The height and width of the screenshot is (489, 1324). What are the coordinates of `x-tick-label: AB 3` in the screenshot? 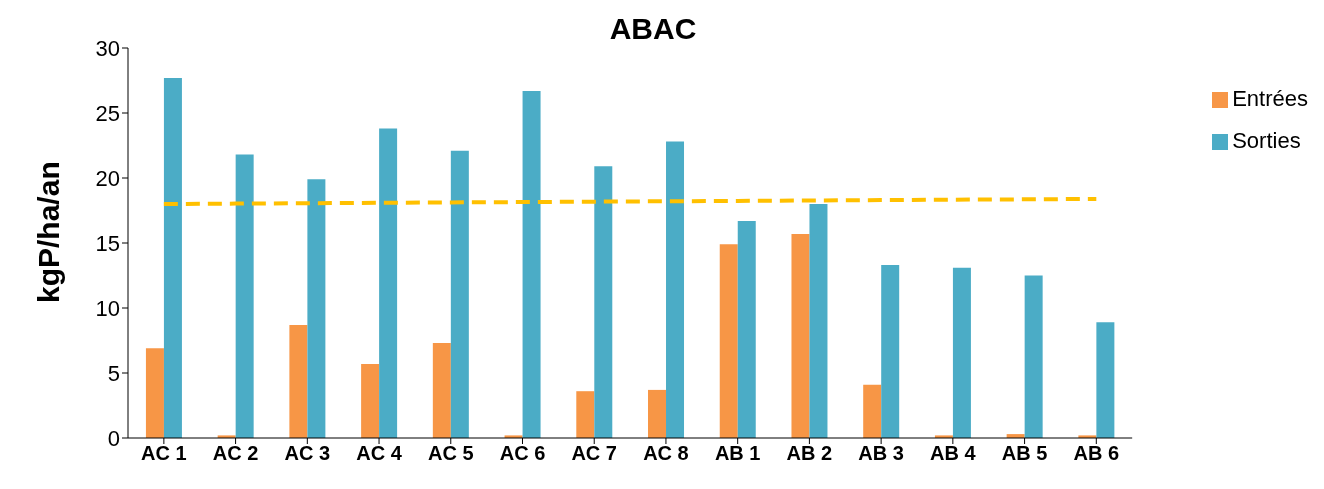 It's located at (881, 453).